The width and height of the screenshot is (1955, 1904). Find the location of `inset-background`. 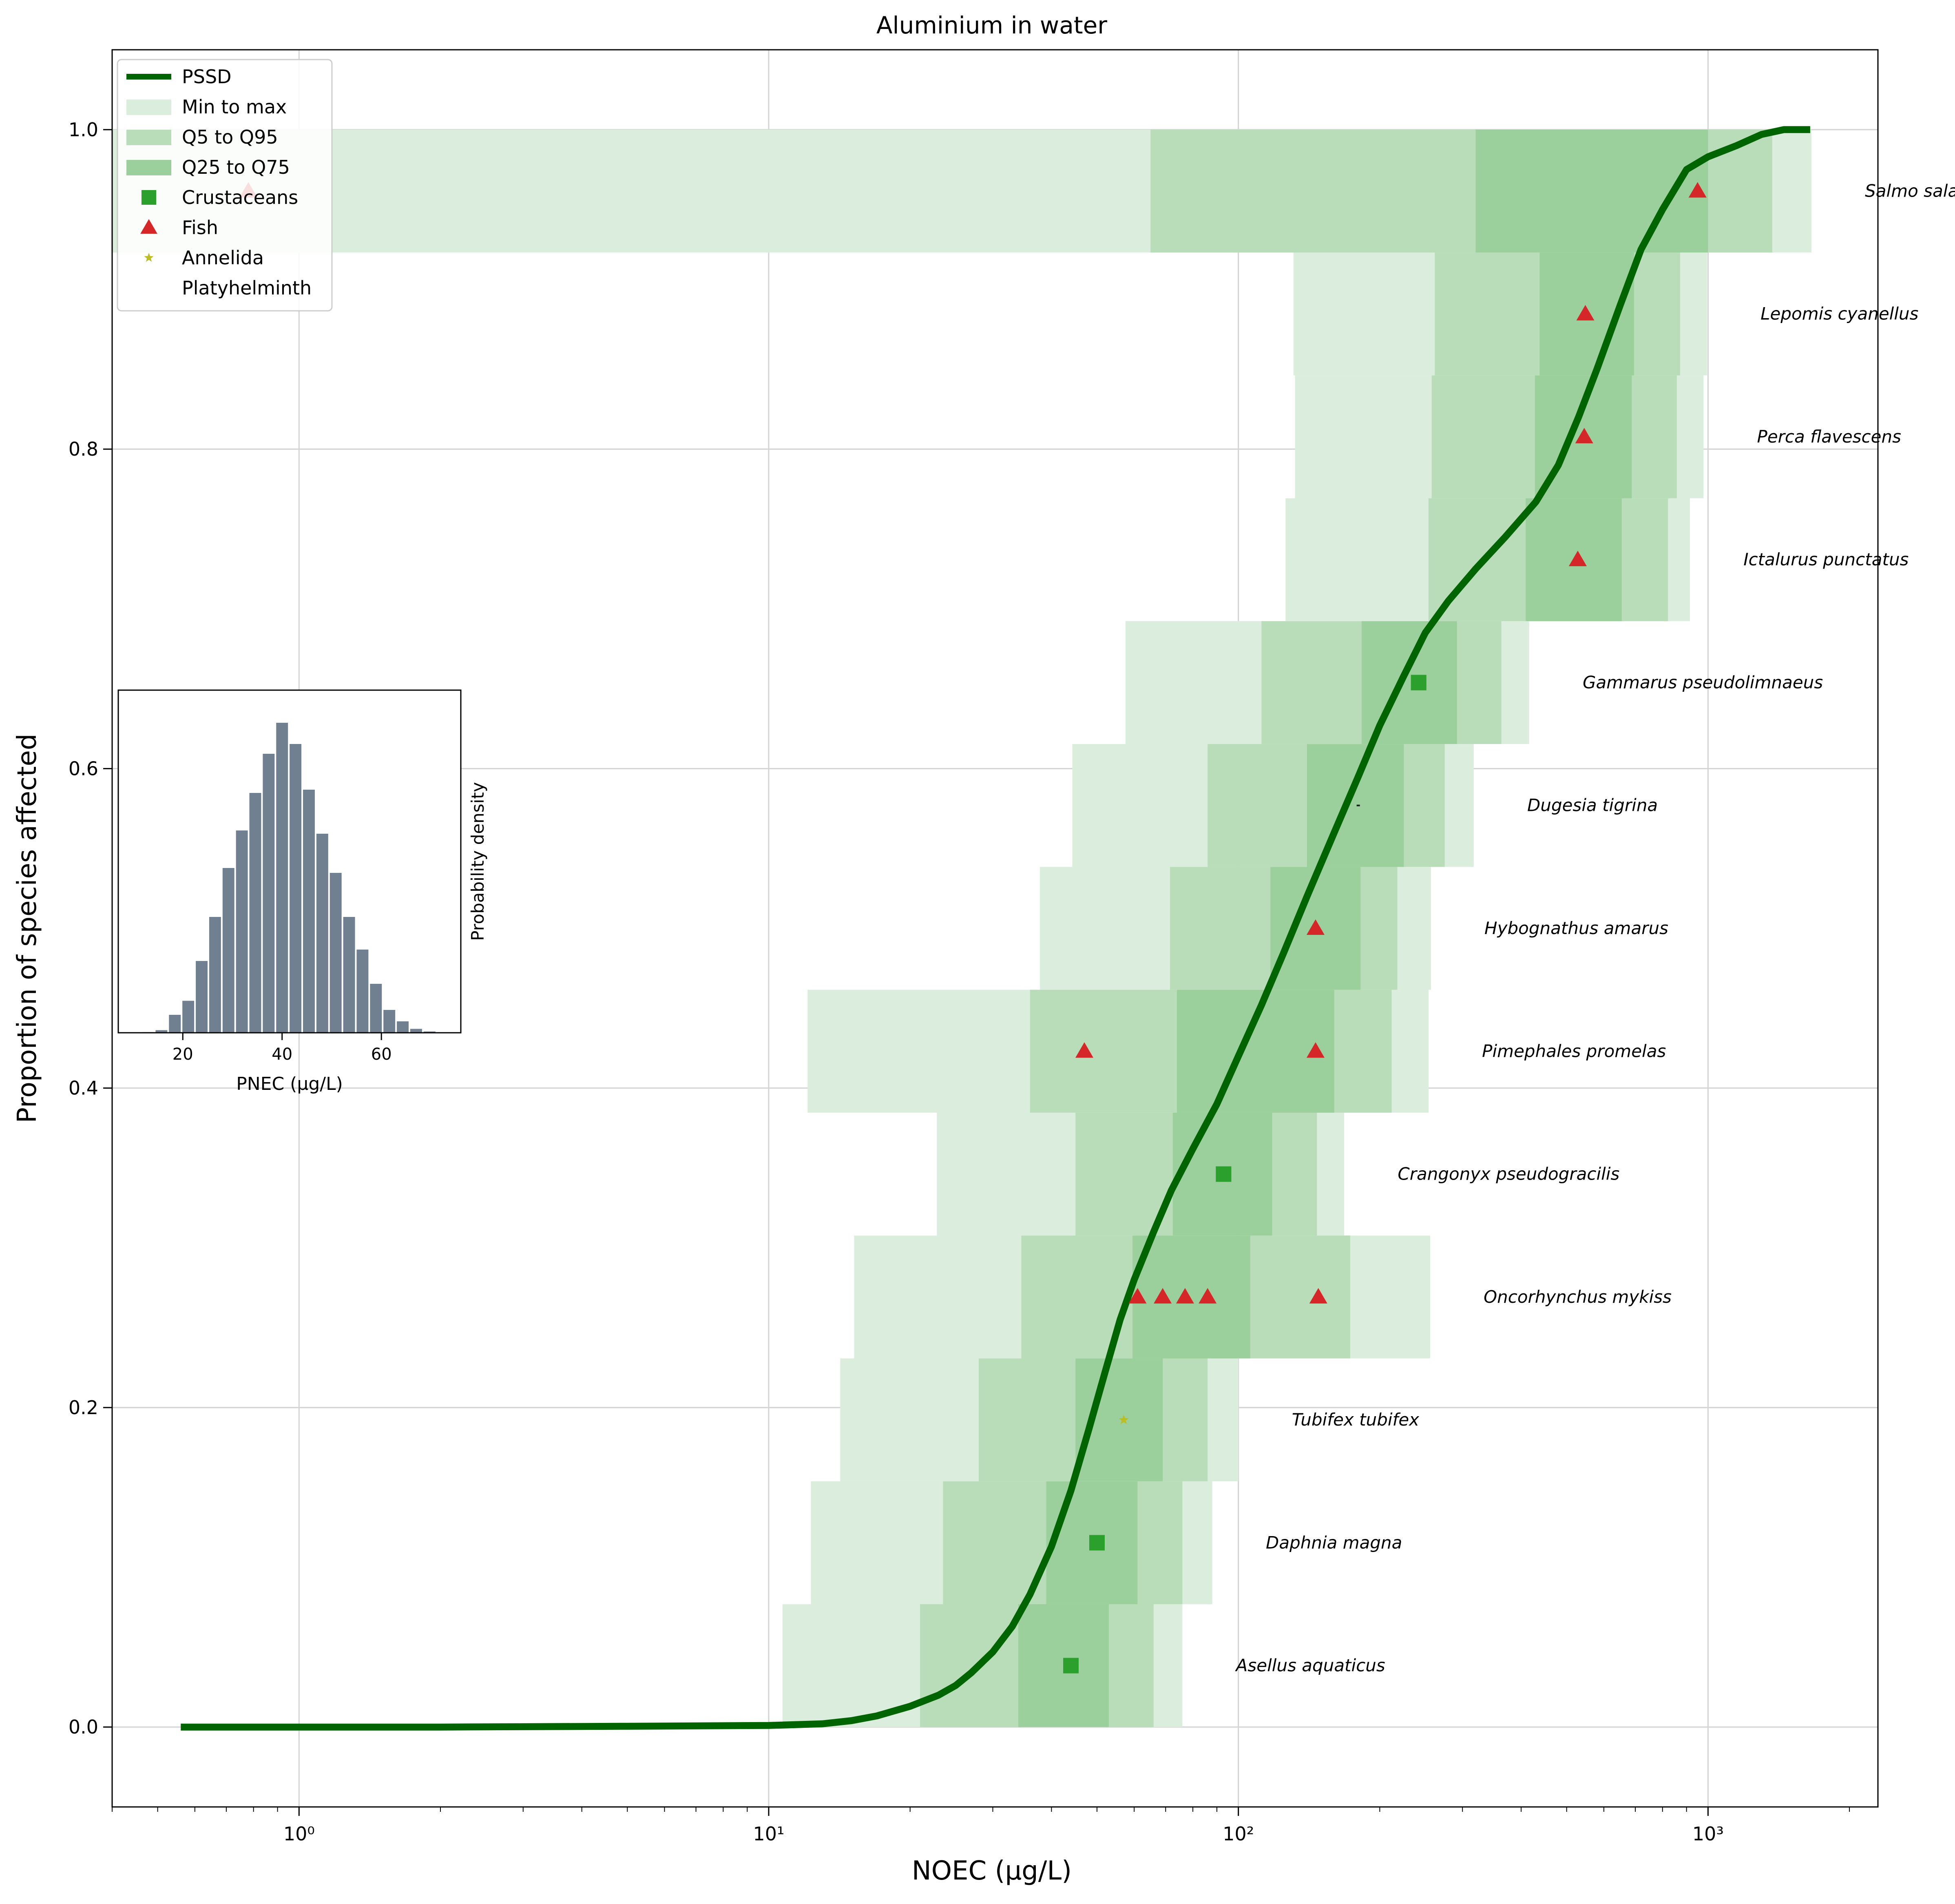

inset-background is located at coordinates (289, 862).